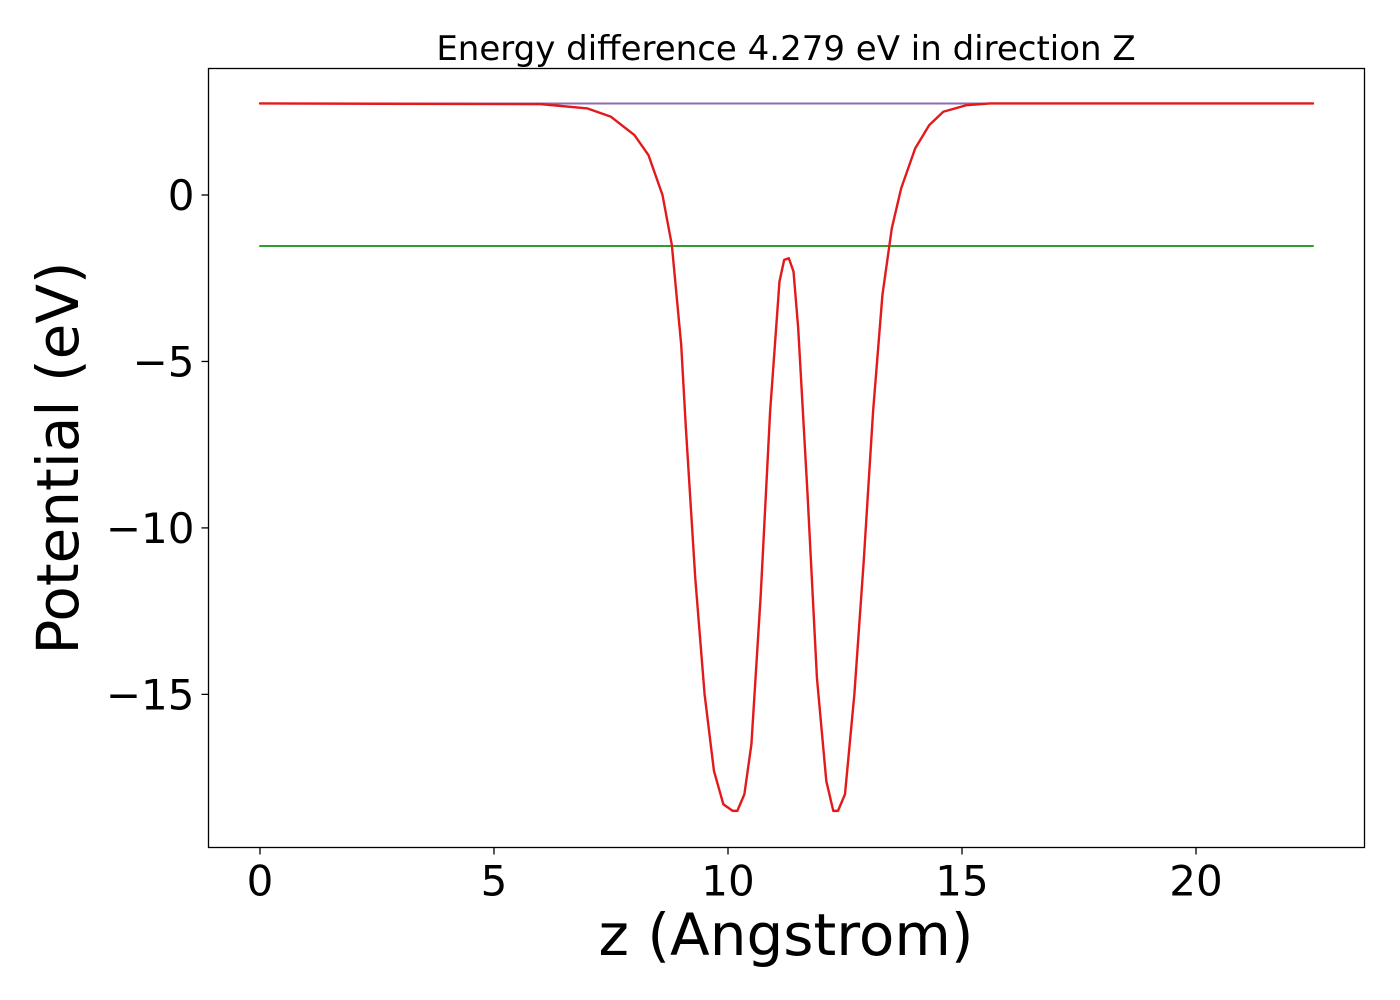 Image resolution: width=1400 pixels, height=1000 pixels. Describe the element at coordinates (181, 195) in the screenshot. I see `y-tick-label: 0` at that location.